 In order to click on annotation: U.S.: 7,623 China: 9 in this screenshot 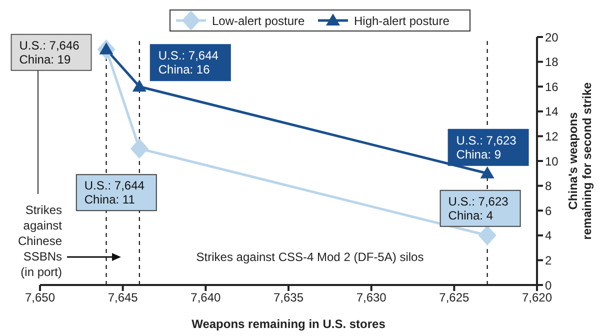, I will do `click(486, 147)`.